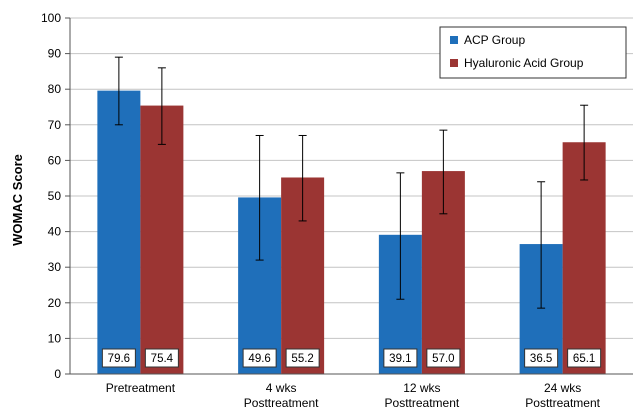 The height and width of the screenshot is (418, 639). Describe the element at coordinates (17, 200) in the screenshot. I see `y-axis-label: WOMAC Score` at that location.